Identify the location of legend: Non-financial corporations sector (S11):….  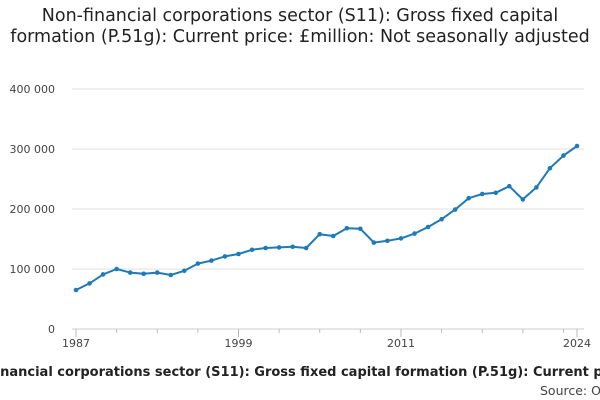
(300, 374).